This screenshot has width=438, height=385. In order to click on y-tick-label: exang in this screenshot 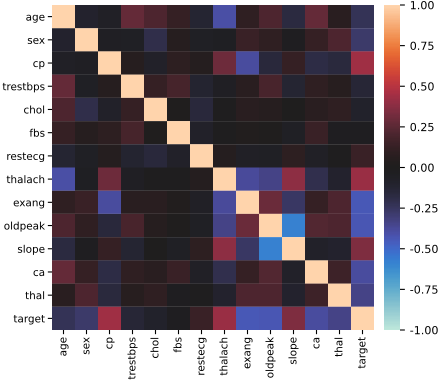, I will do `click(29, 204)`.